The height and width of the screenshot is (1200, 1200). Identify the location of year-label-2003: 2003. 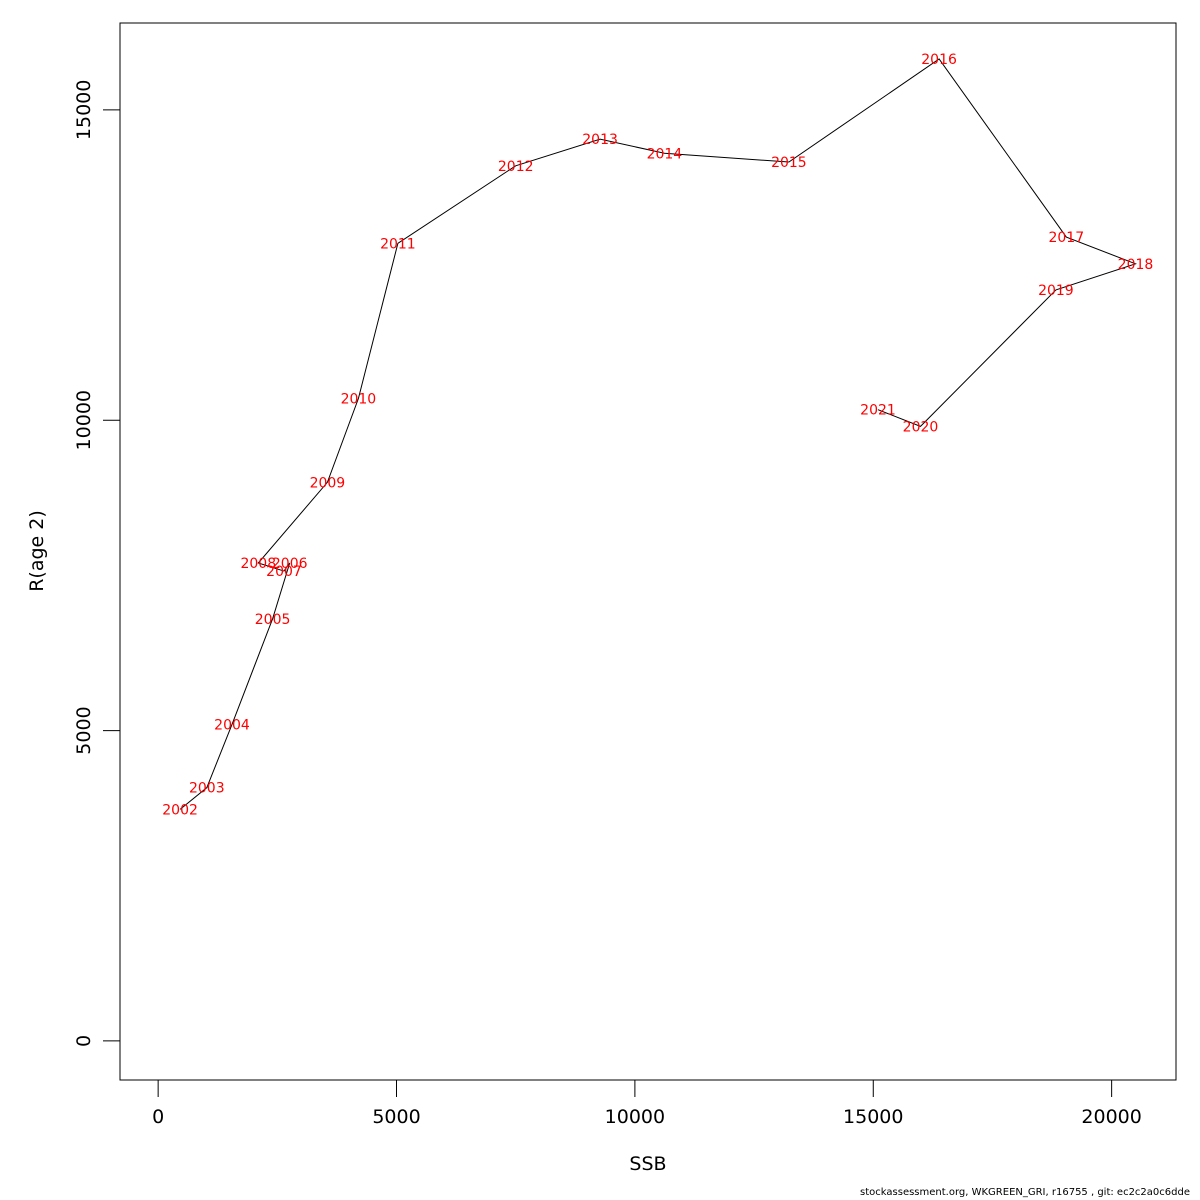
(207, 789).